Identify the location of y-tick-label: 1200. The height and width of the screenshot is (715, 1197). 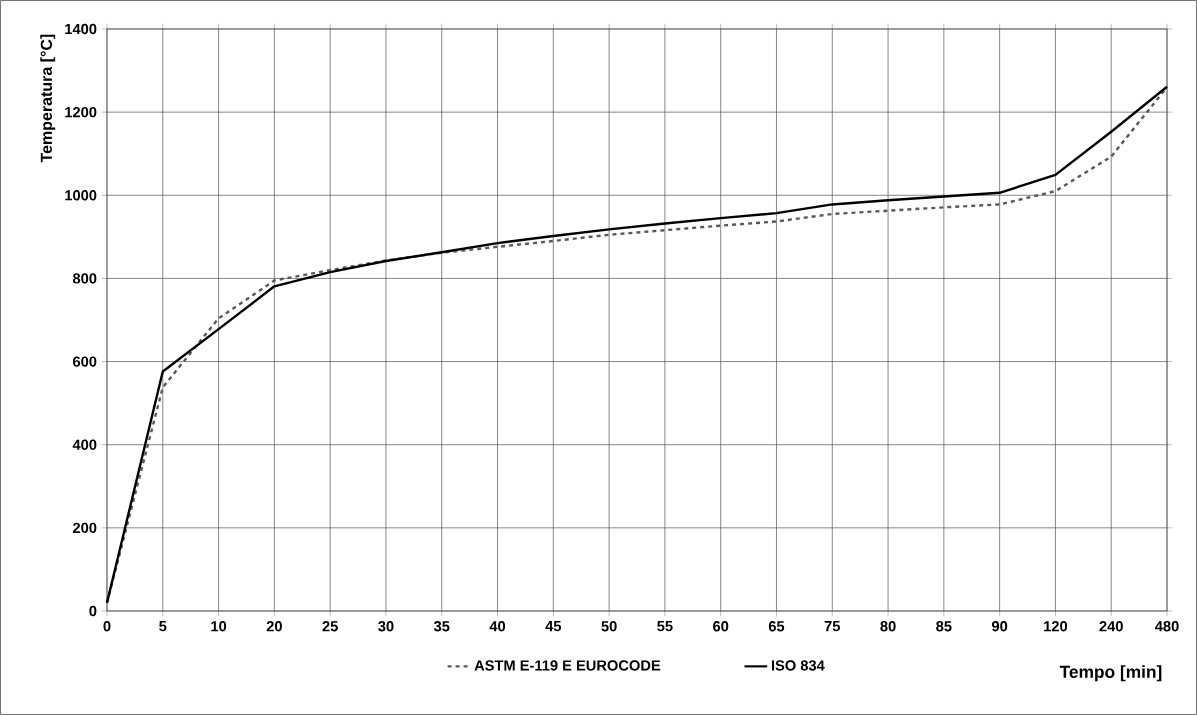
(81, 112).